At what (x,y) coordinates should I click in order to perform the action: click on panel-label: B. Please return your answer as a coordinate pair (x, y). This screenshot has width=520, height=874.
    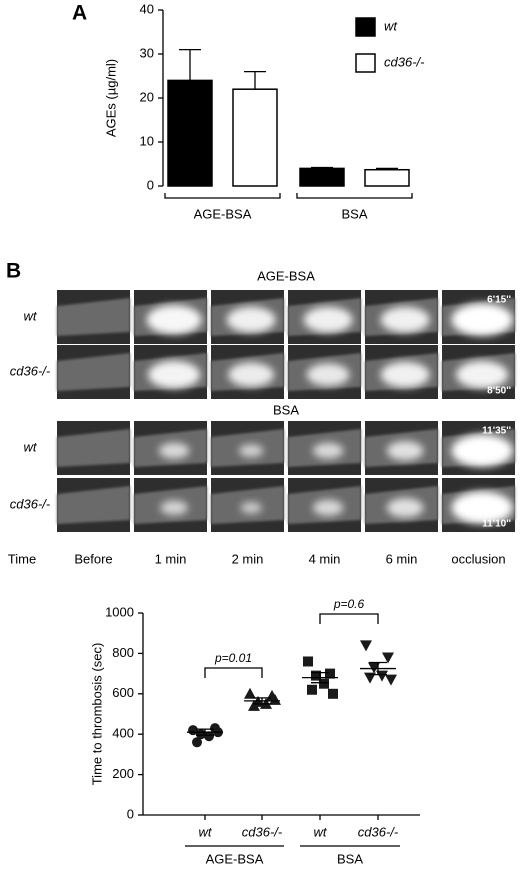
    Looking at the image, I should click on (13, 271).